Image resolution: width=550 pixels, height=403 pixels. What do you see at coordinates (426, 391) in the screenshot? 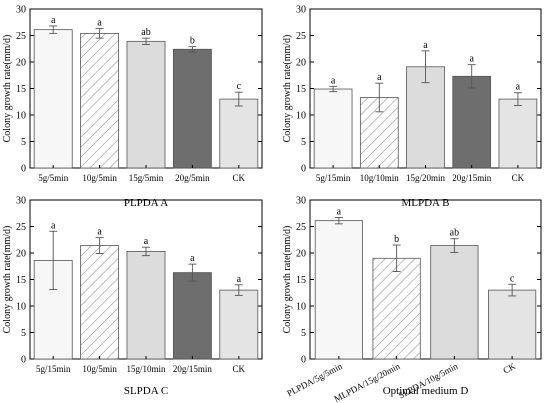
I see `panel-title: Optimal medium D` at bounding box center [426, 391].